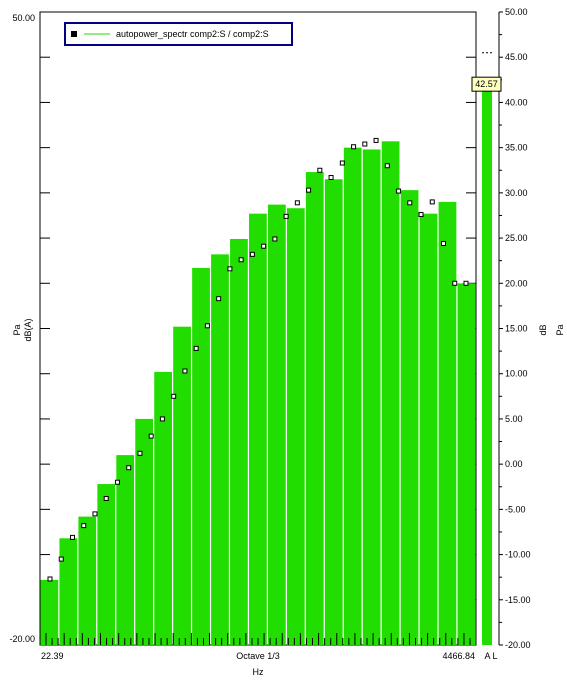 This screenshot has height=687, width=567. What do you see at coordinates (23, 18) in the screenshot?
I see `y-max-label: 50.00` at bounding box center [23, 18].